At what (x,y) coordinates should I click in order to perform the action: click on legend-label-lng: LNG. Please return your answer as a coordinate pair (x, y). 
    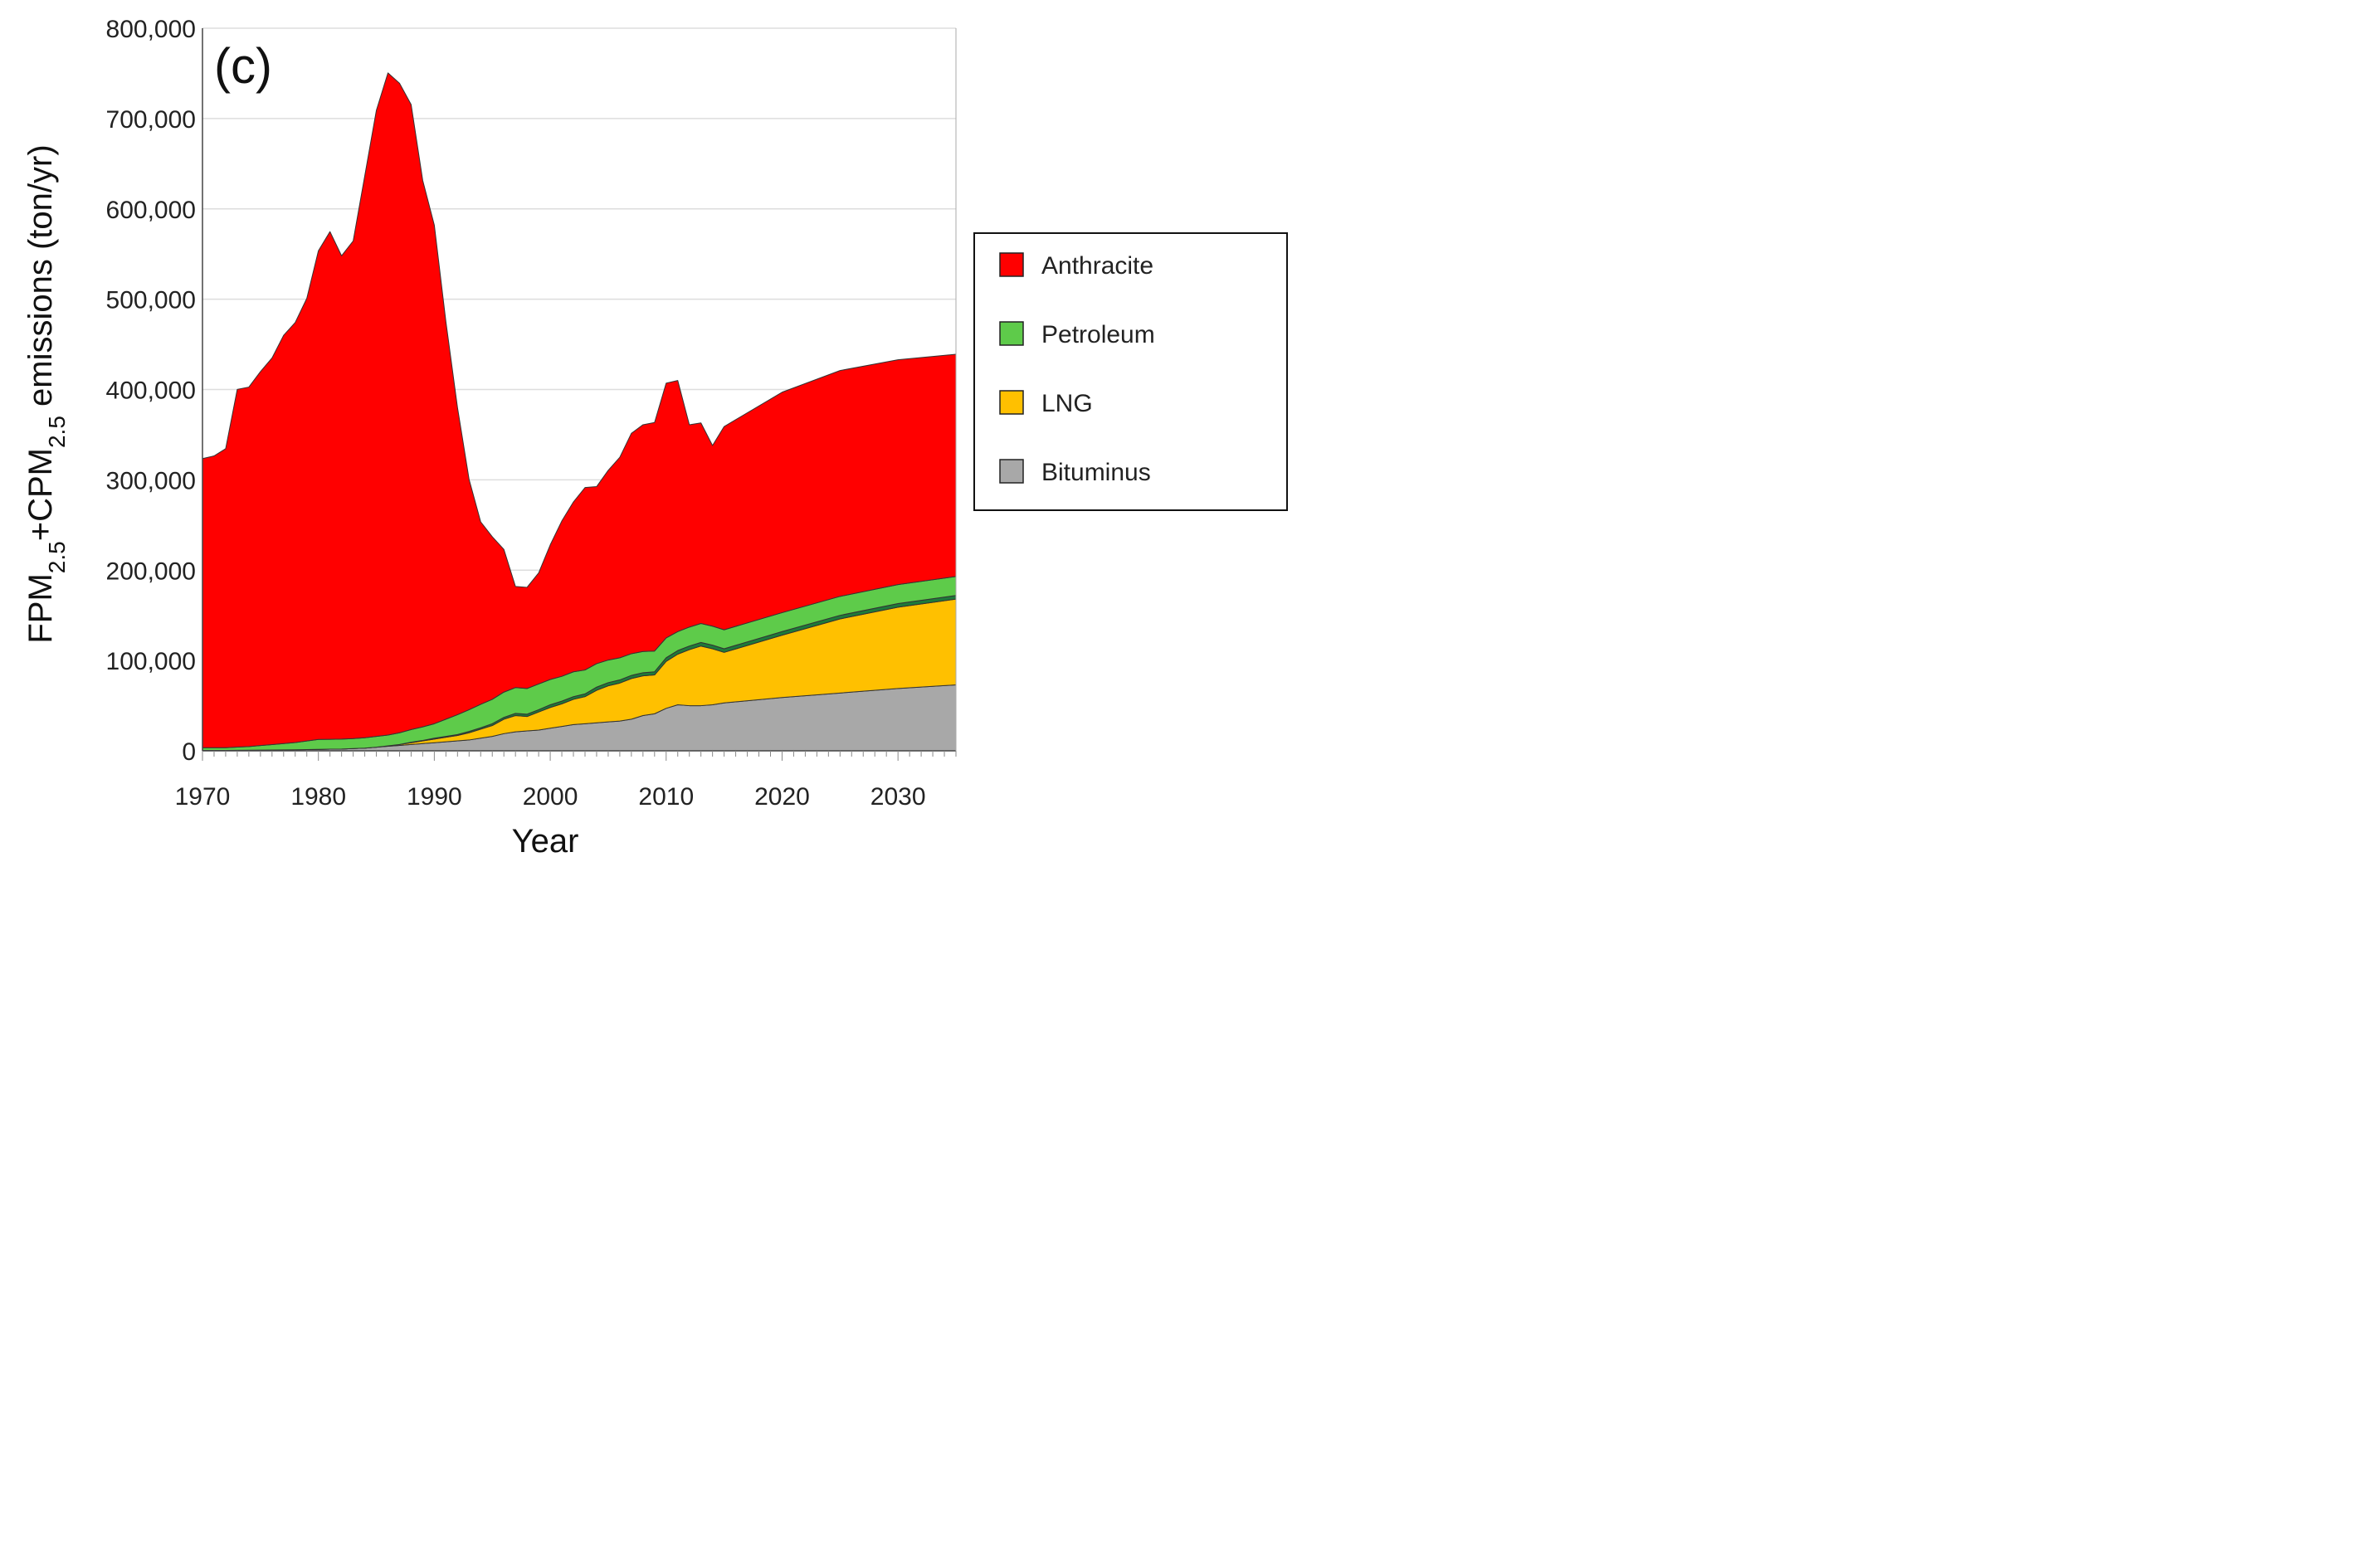
    Looking at the image, I should click on (1067, 403).